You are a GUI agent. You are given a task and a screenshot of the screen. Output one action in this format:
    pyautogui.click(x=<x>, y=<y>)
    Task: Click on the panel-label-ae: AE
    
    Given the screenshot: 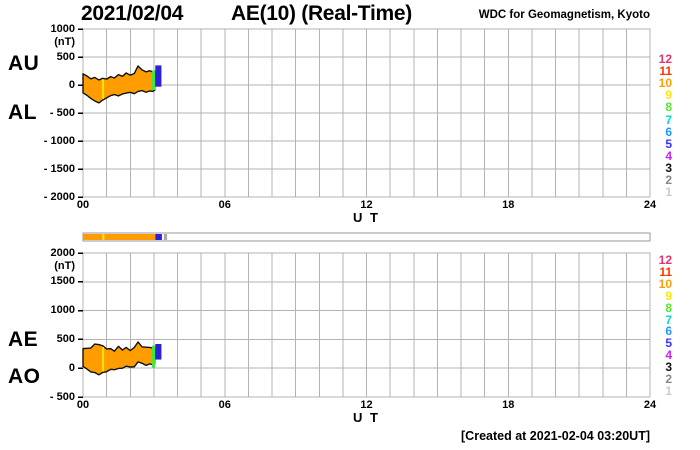 What is the action you would take?
    pyautogui.click(x=23, y=339)
    